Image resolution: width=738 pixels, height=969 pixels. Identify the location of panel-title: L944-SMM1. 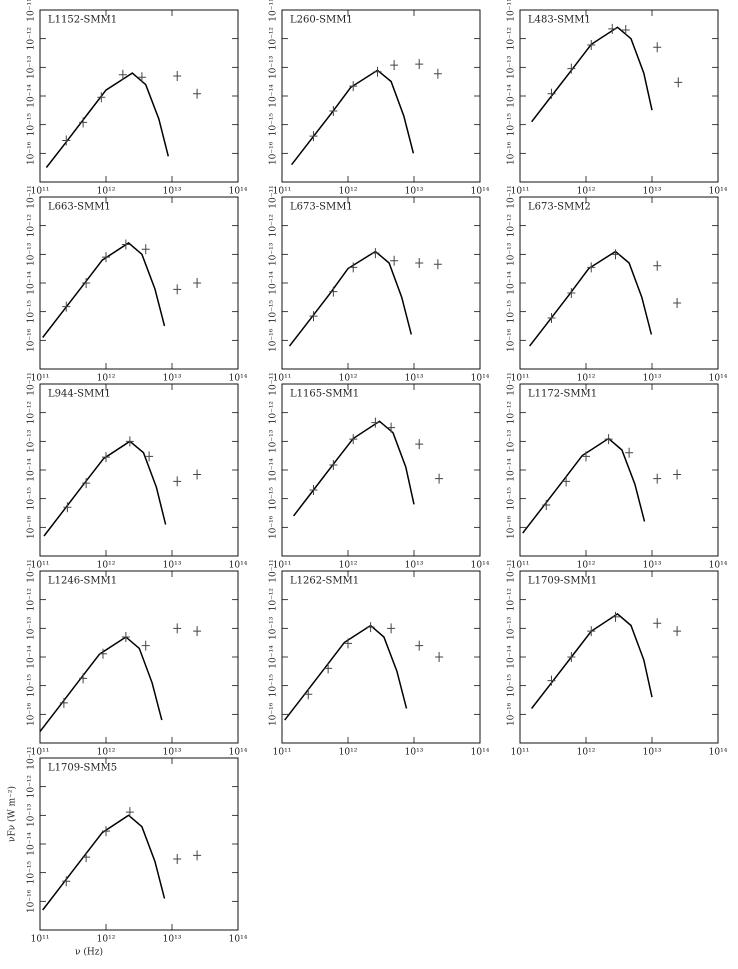
(79, 394).